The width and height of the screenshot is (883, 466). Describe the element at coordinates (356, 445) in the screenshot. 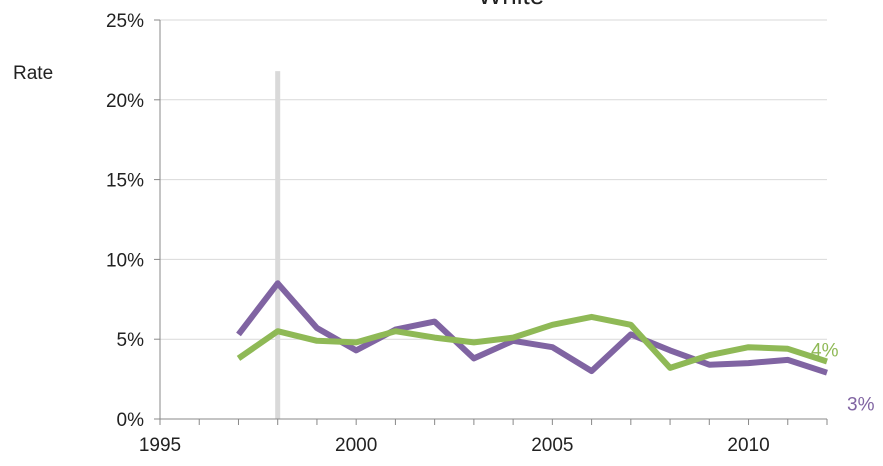

I see `x-tick-label: 2000` at that location.